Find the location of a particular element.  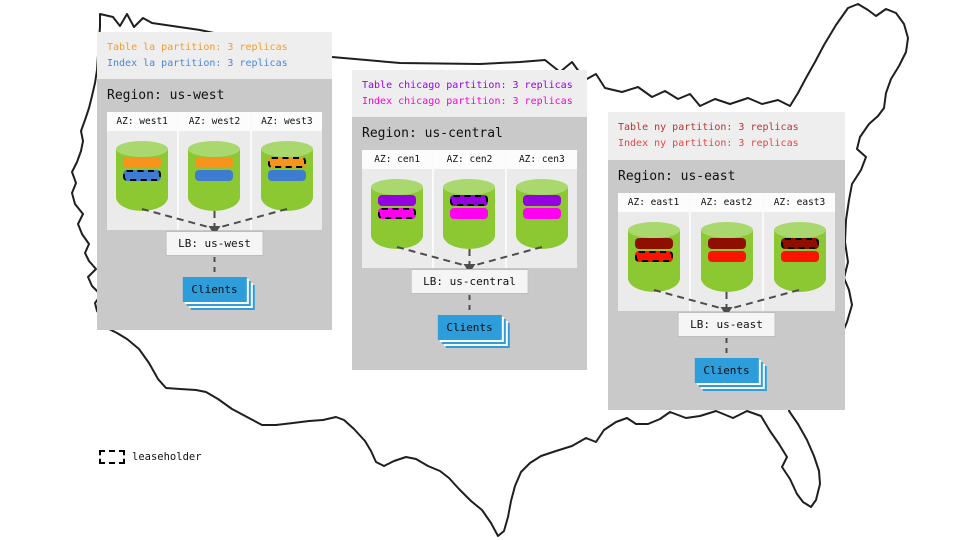

az-label: AZ: west2 is located at coordinates (214, 121).